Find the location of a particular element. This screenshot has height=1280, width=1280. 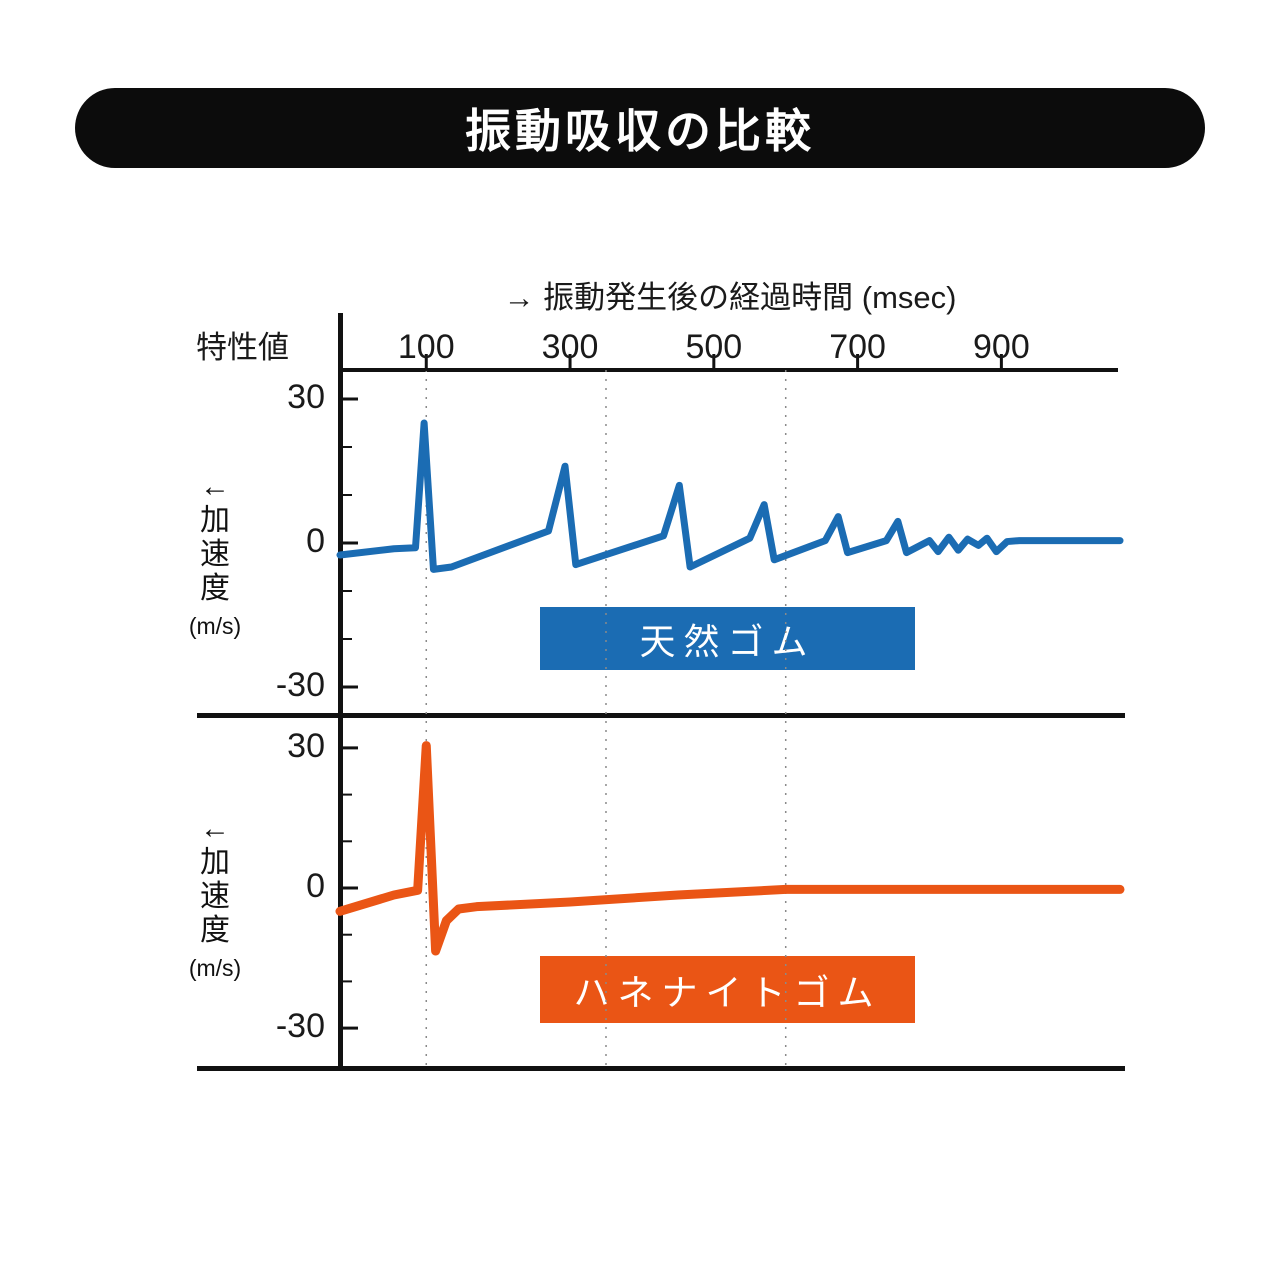

bottom-axis-line is located at coordinates (661, 1068).